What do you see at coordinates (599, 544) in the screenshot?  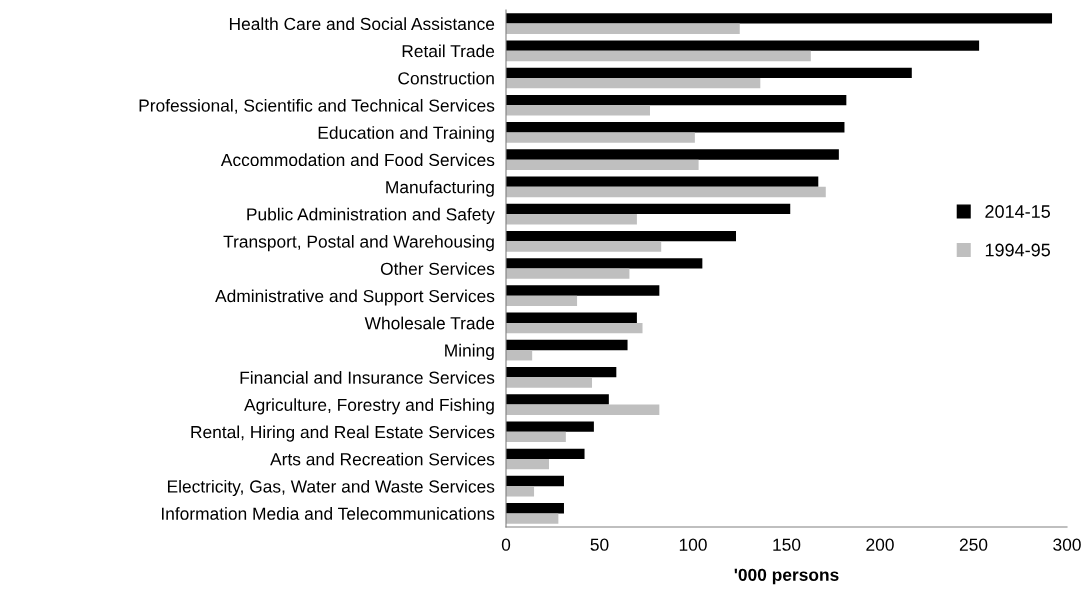 I see `x-tick-label: 50` at bounding box center [599, 544].